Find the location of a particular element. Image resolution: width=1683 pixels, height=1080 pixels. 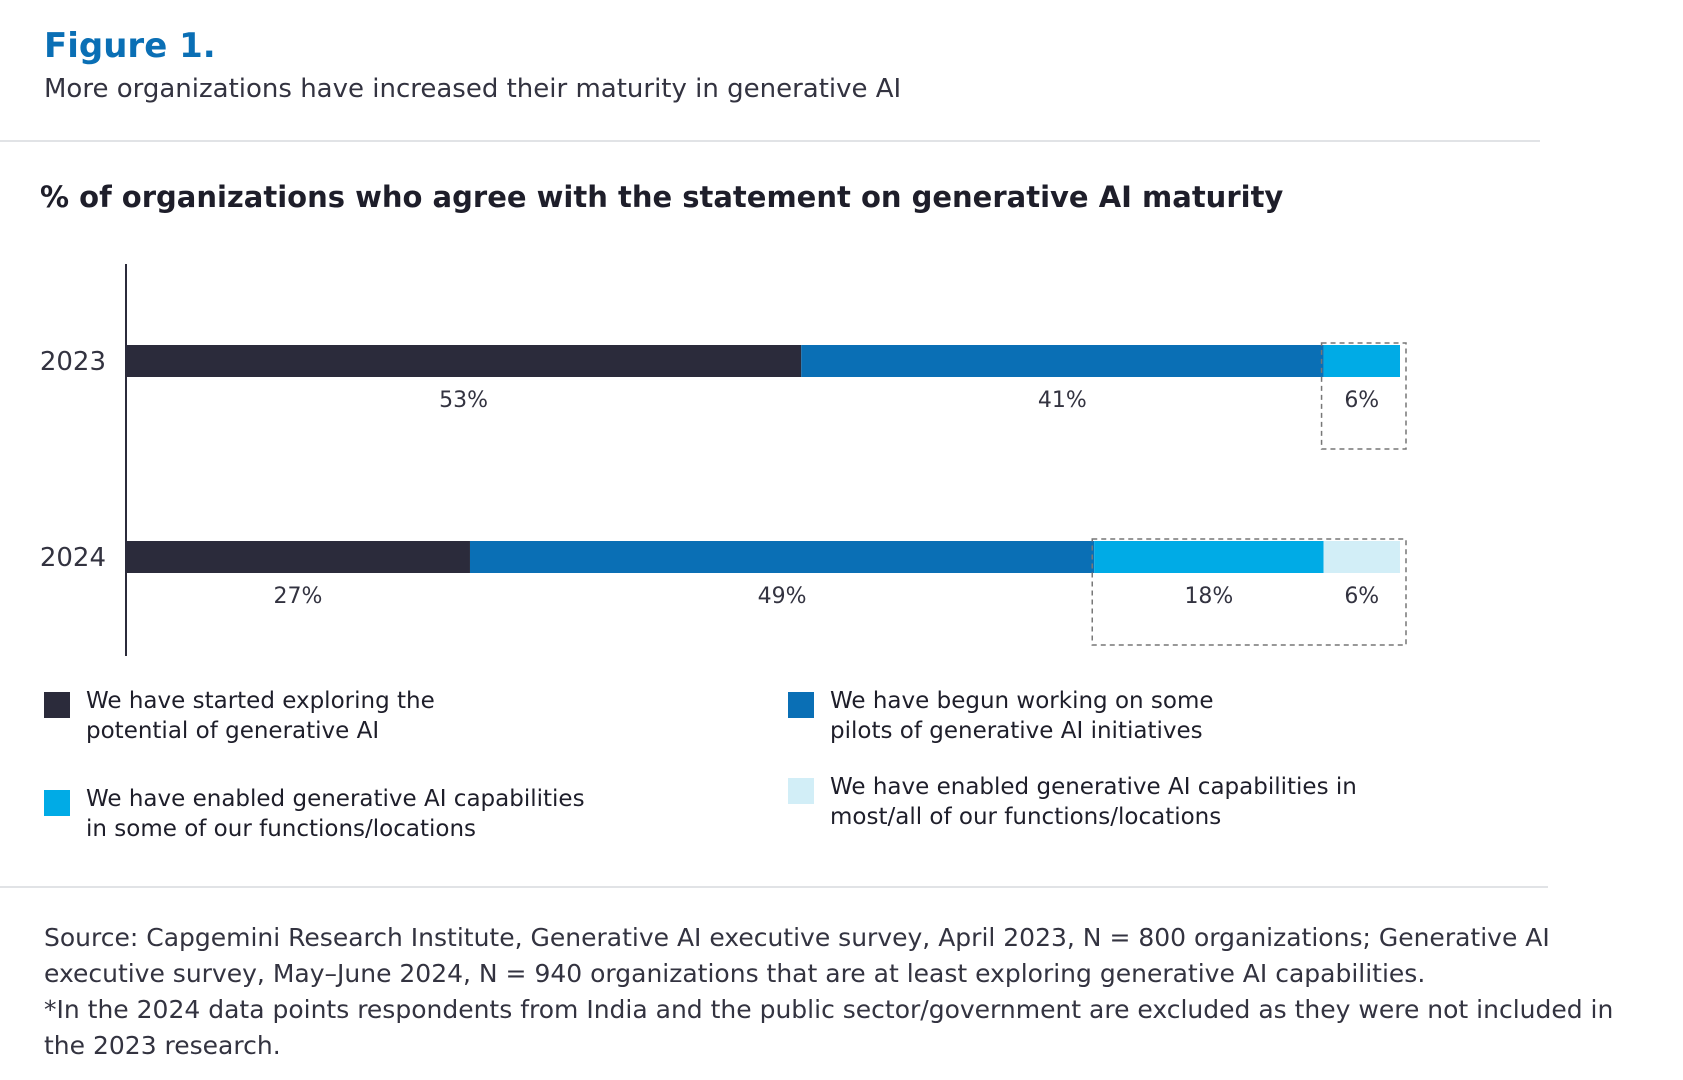

highlight-box-2024 is located at coordinates (1249, 592).